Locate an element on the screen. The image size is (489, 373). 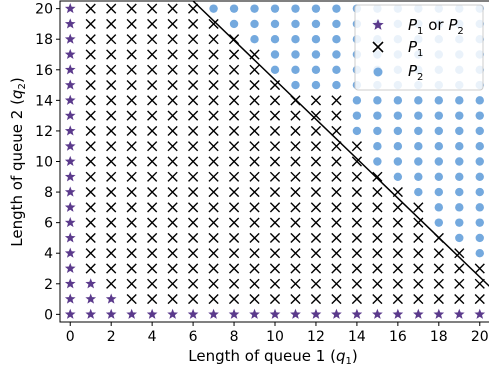
star-icon is located at coordinates (378, 24).